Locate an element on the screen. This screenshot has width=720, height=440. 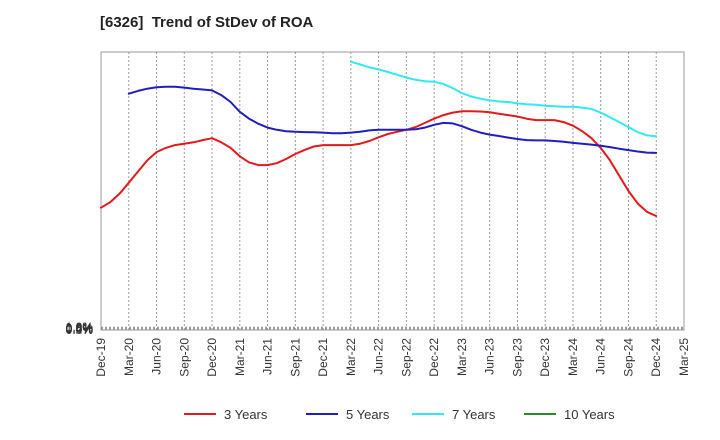
y-tick-label: 0.2% is located at coordinates (80, 329).